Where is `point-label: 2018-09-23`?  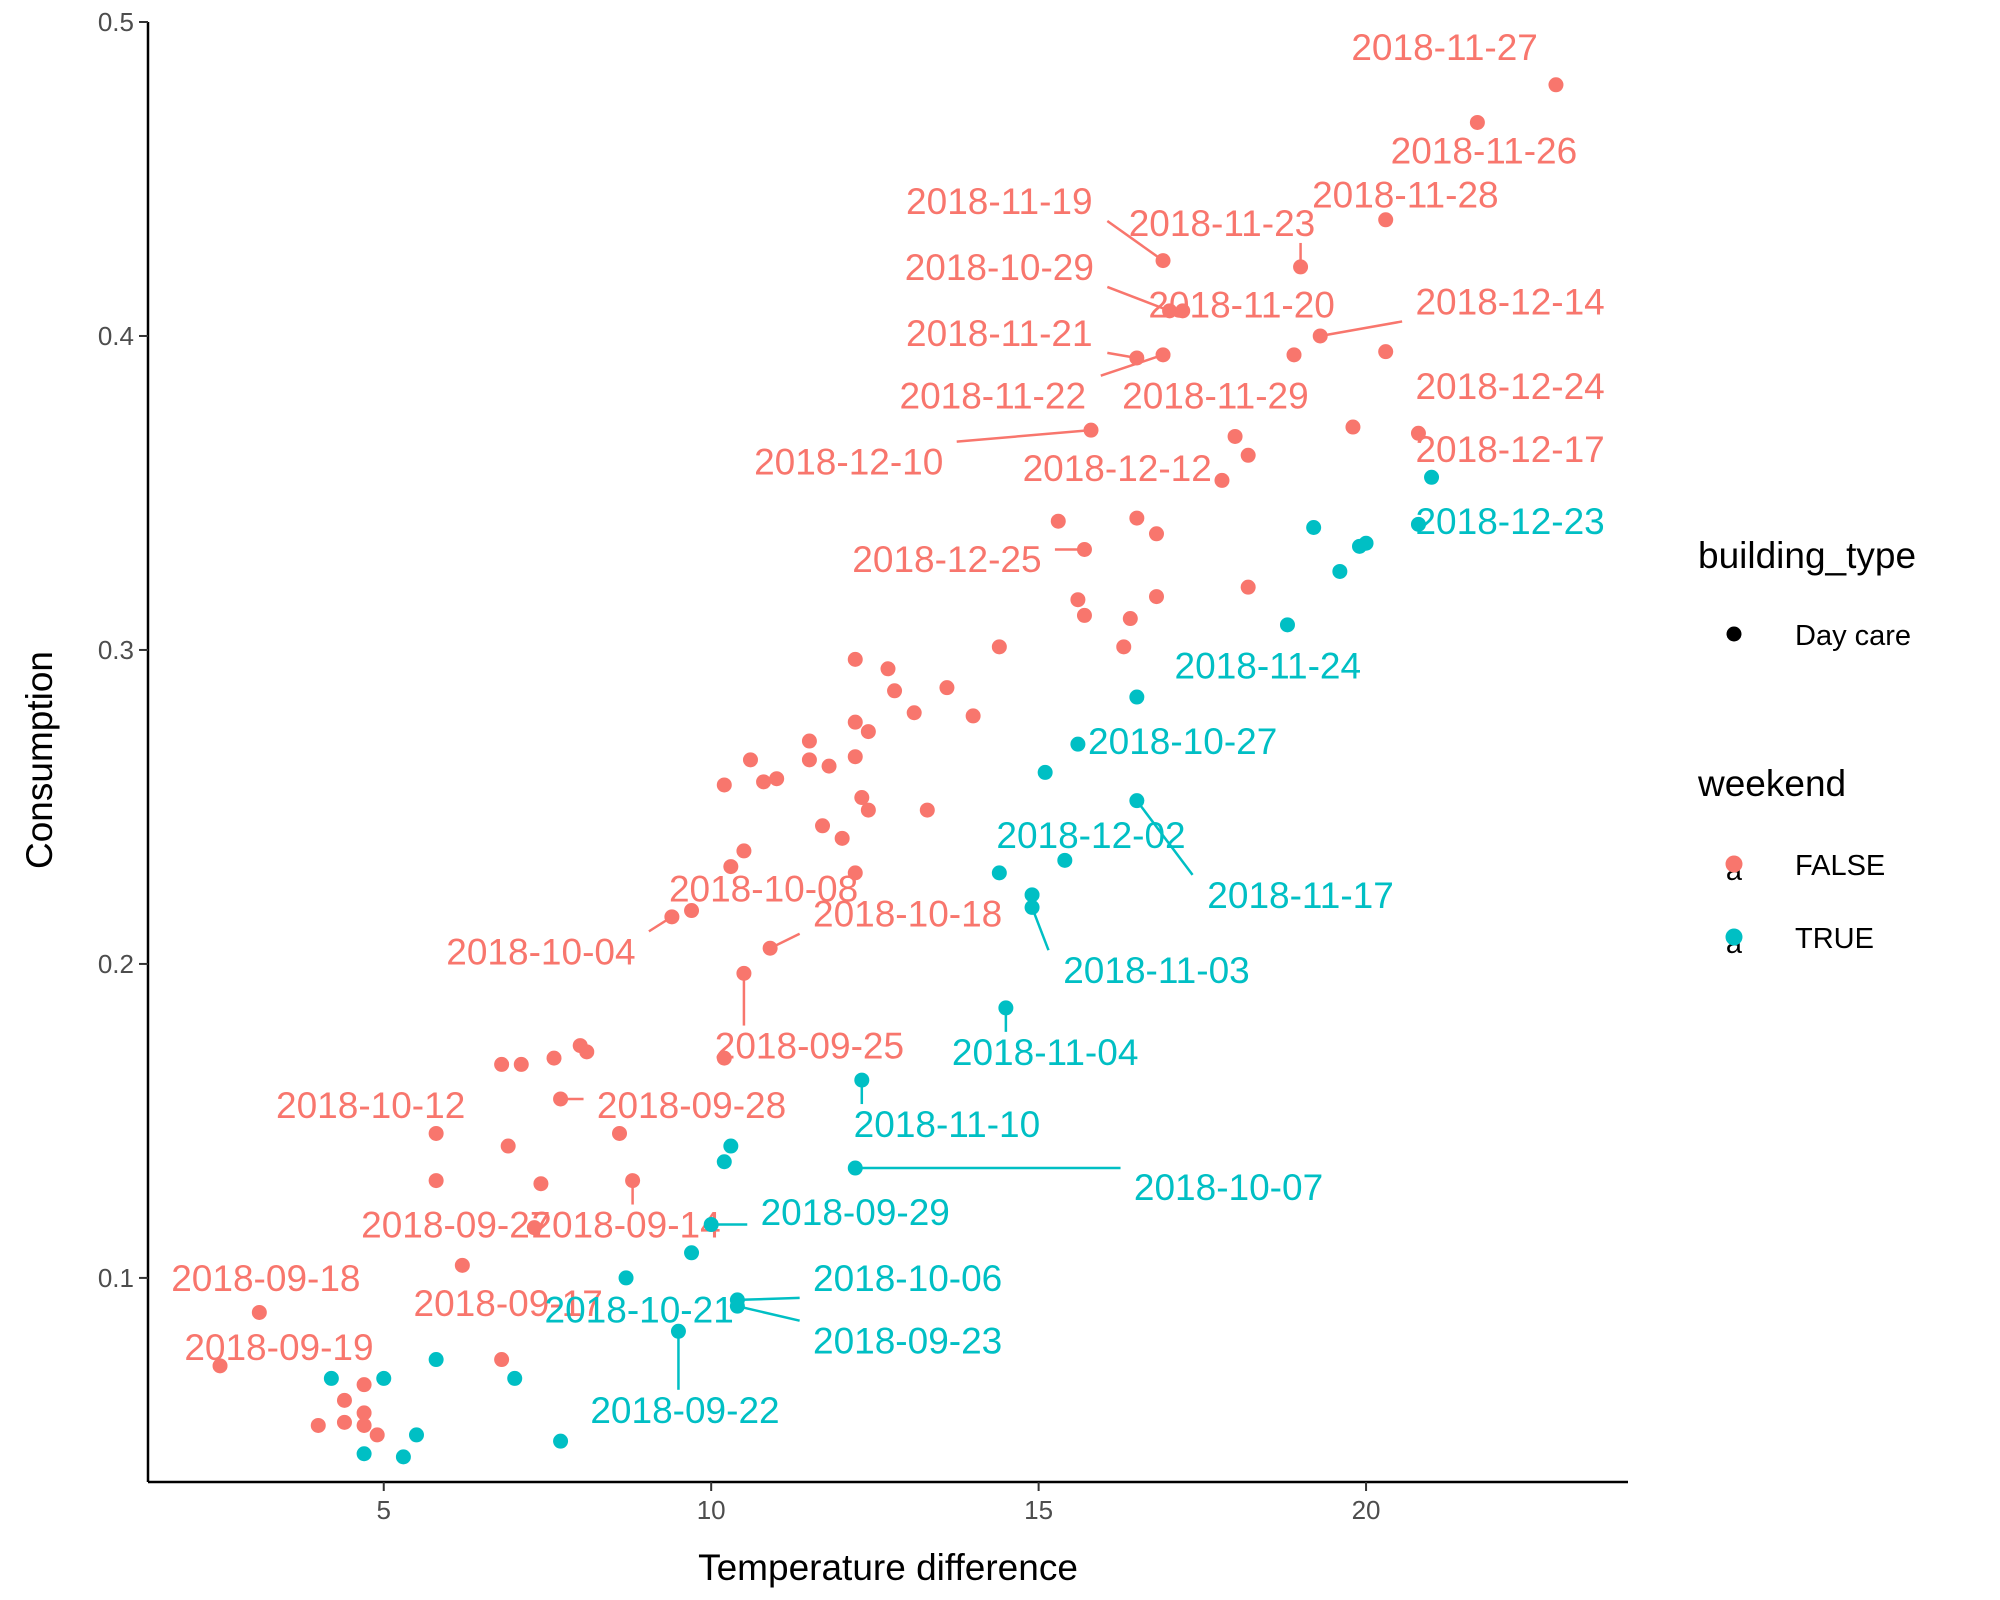 point-label: 2018-09-23 is located at coordinates (907, 1341).